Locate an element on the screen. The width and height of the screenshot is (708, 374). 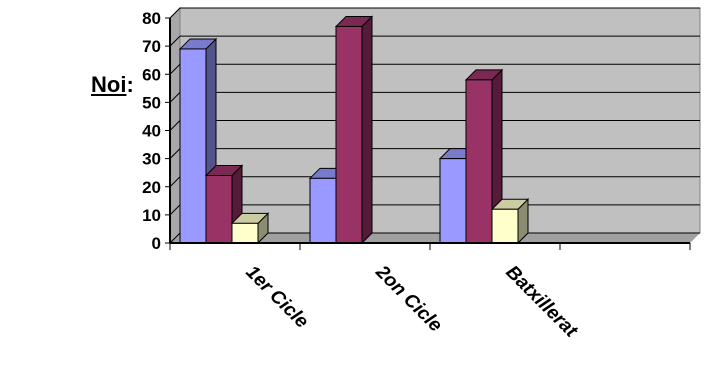
y-tick-label: 50 is located at coordinates (151, 102).